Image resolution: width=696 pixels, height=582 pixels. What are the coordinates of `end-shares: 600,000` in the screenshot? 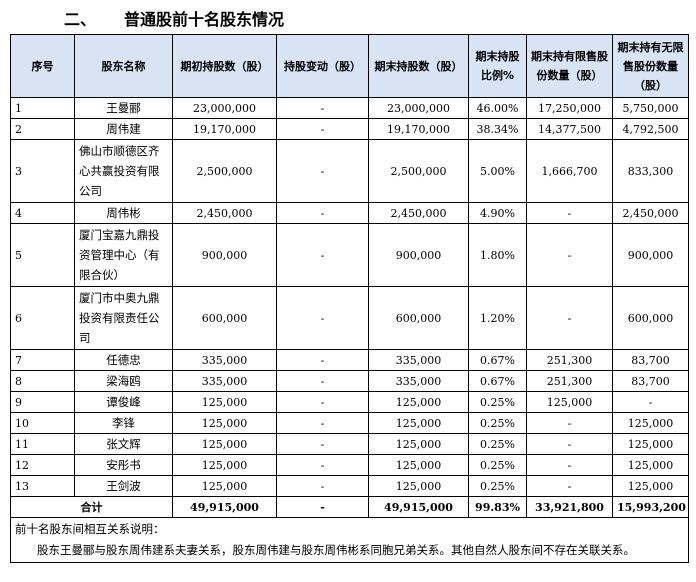 It's located at (418, 318).